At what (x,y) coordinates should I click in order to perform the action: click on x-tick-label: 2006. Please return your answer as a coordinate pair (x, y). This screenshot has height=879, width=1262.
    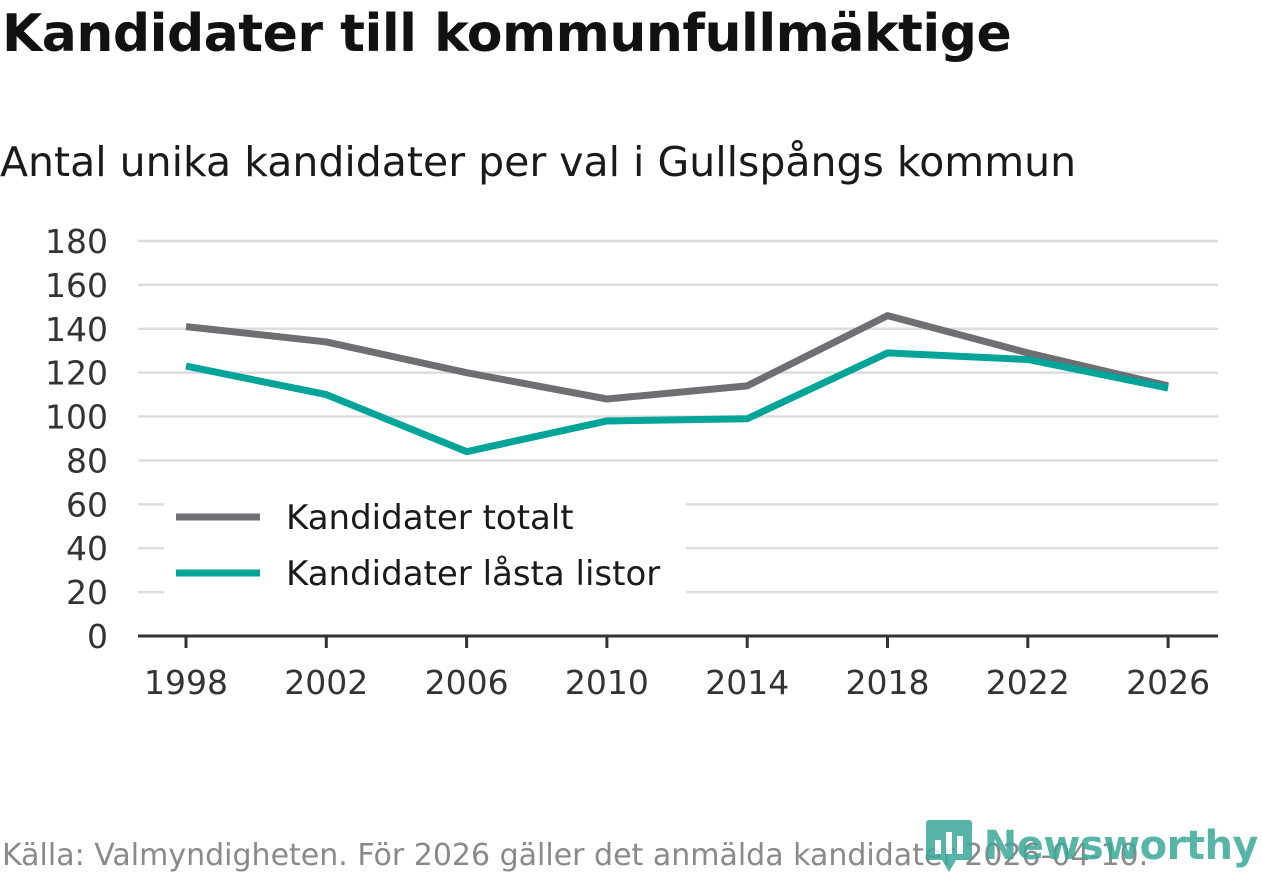
    Looking at the image, I should click on (467, 682).